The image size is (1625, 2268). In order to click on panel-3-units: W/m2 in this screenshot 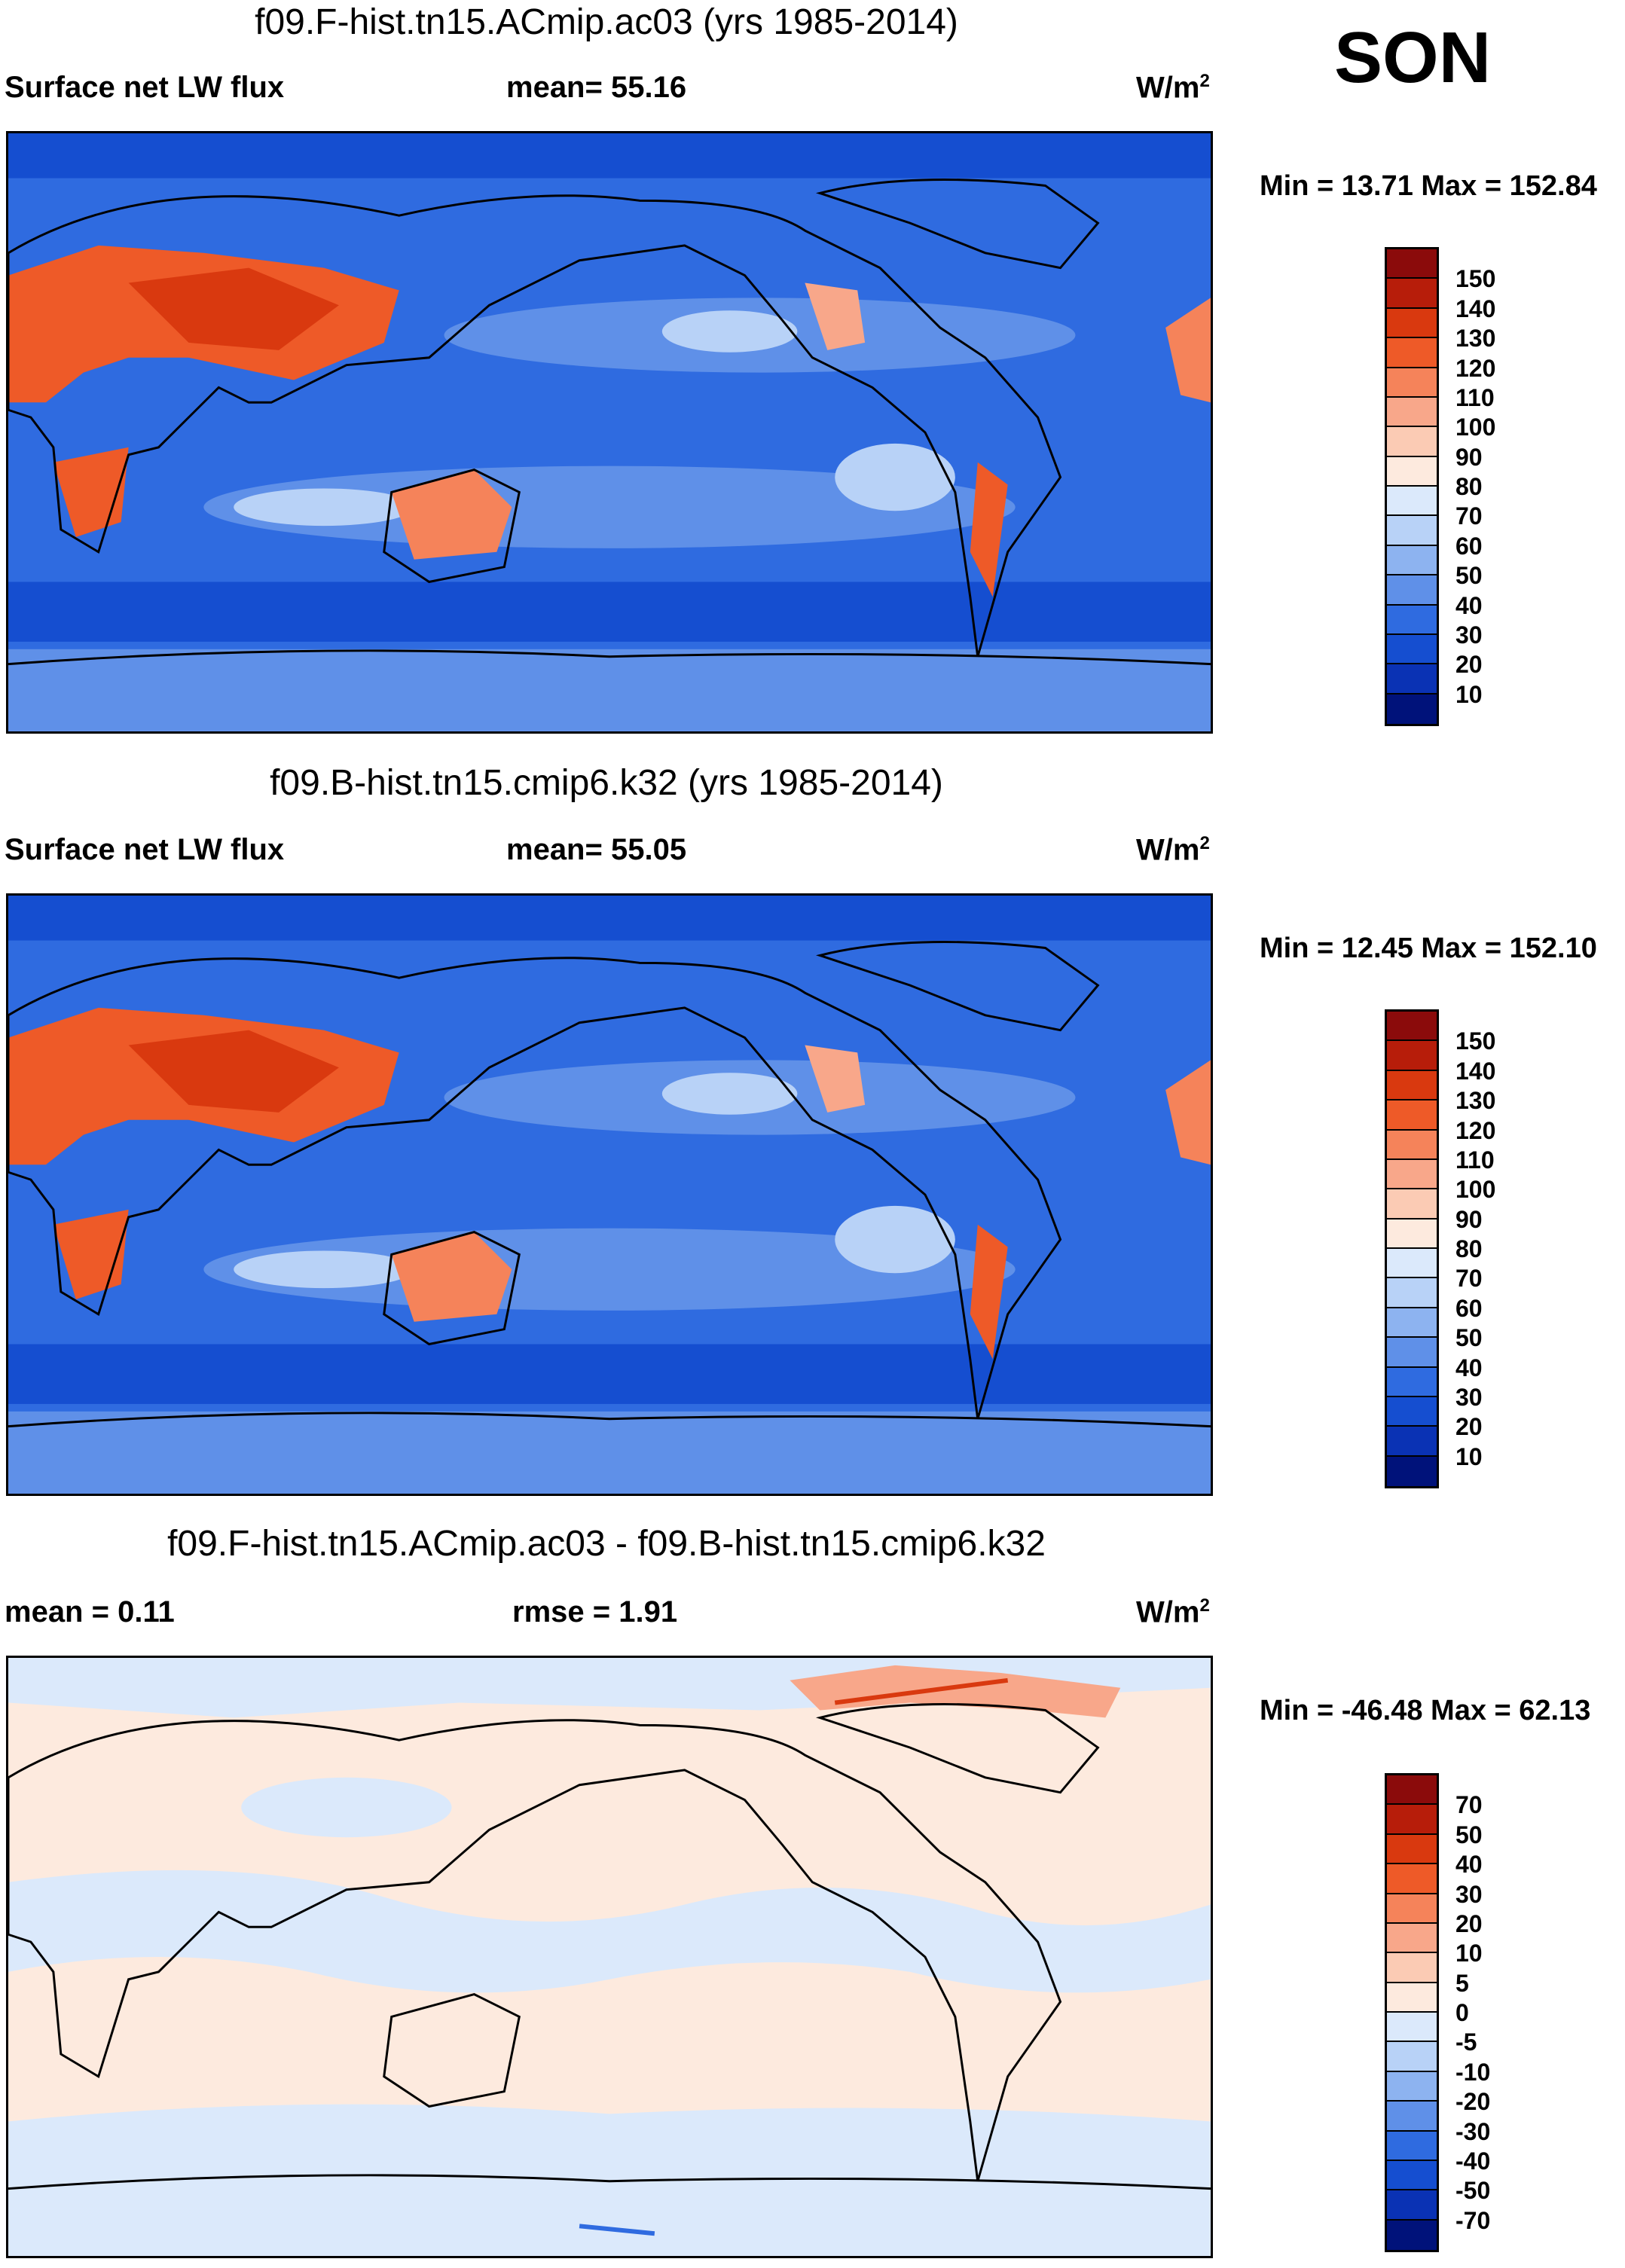, I will do `click(1173, 1612)`.